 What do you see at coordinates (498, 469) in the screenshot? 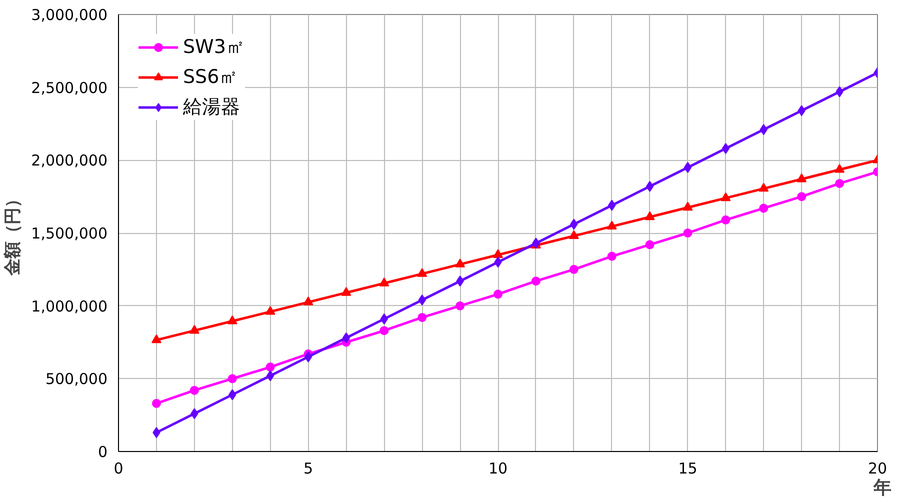
I see `x-tick-label: 10` at bounding box center [498, 469].